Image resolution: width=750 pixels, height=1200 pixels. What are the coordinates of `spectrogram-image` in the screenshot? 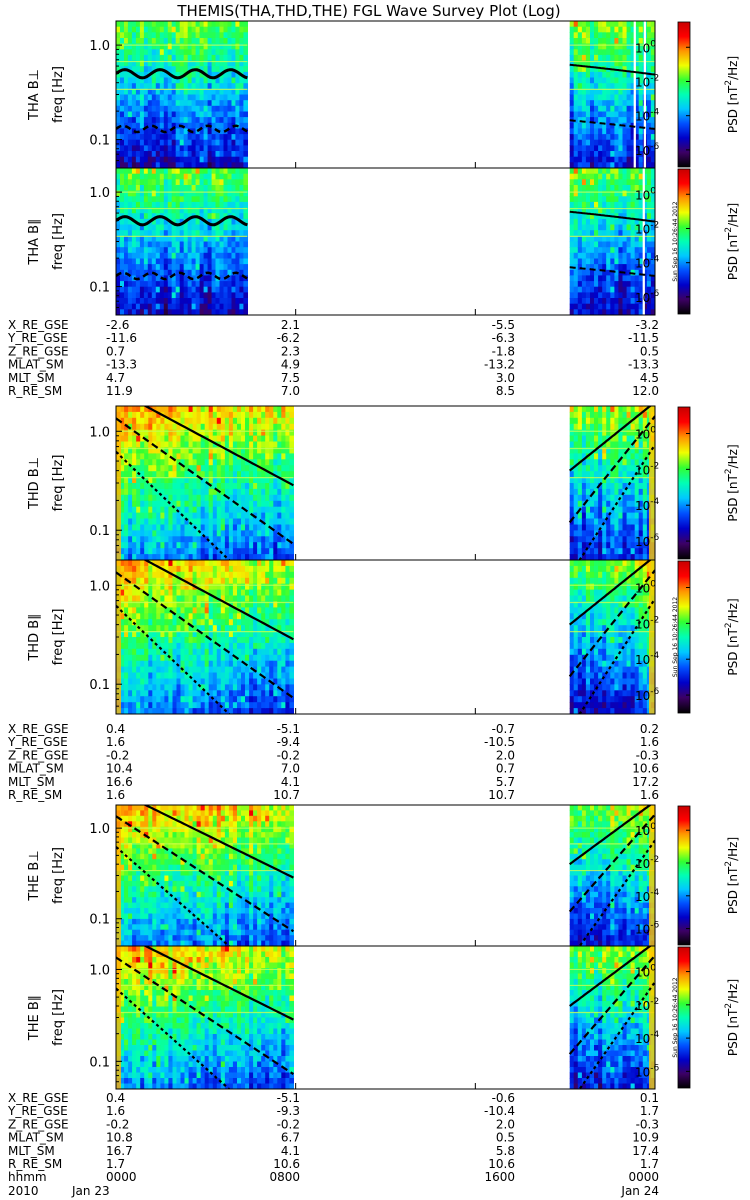 It's located at (385, 637).